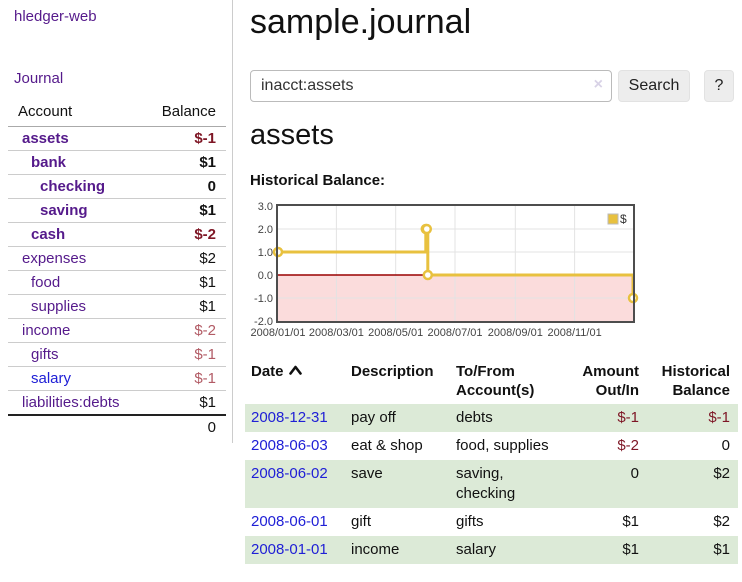 This screenshot has width=742, height=582. What do you see at coordinates (495, 381) in the screenshot?
I see `col-accounts: To/From Account(s)` at bounding box center [495, 381].